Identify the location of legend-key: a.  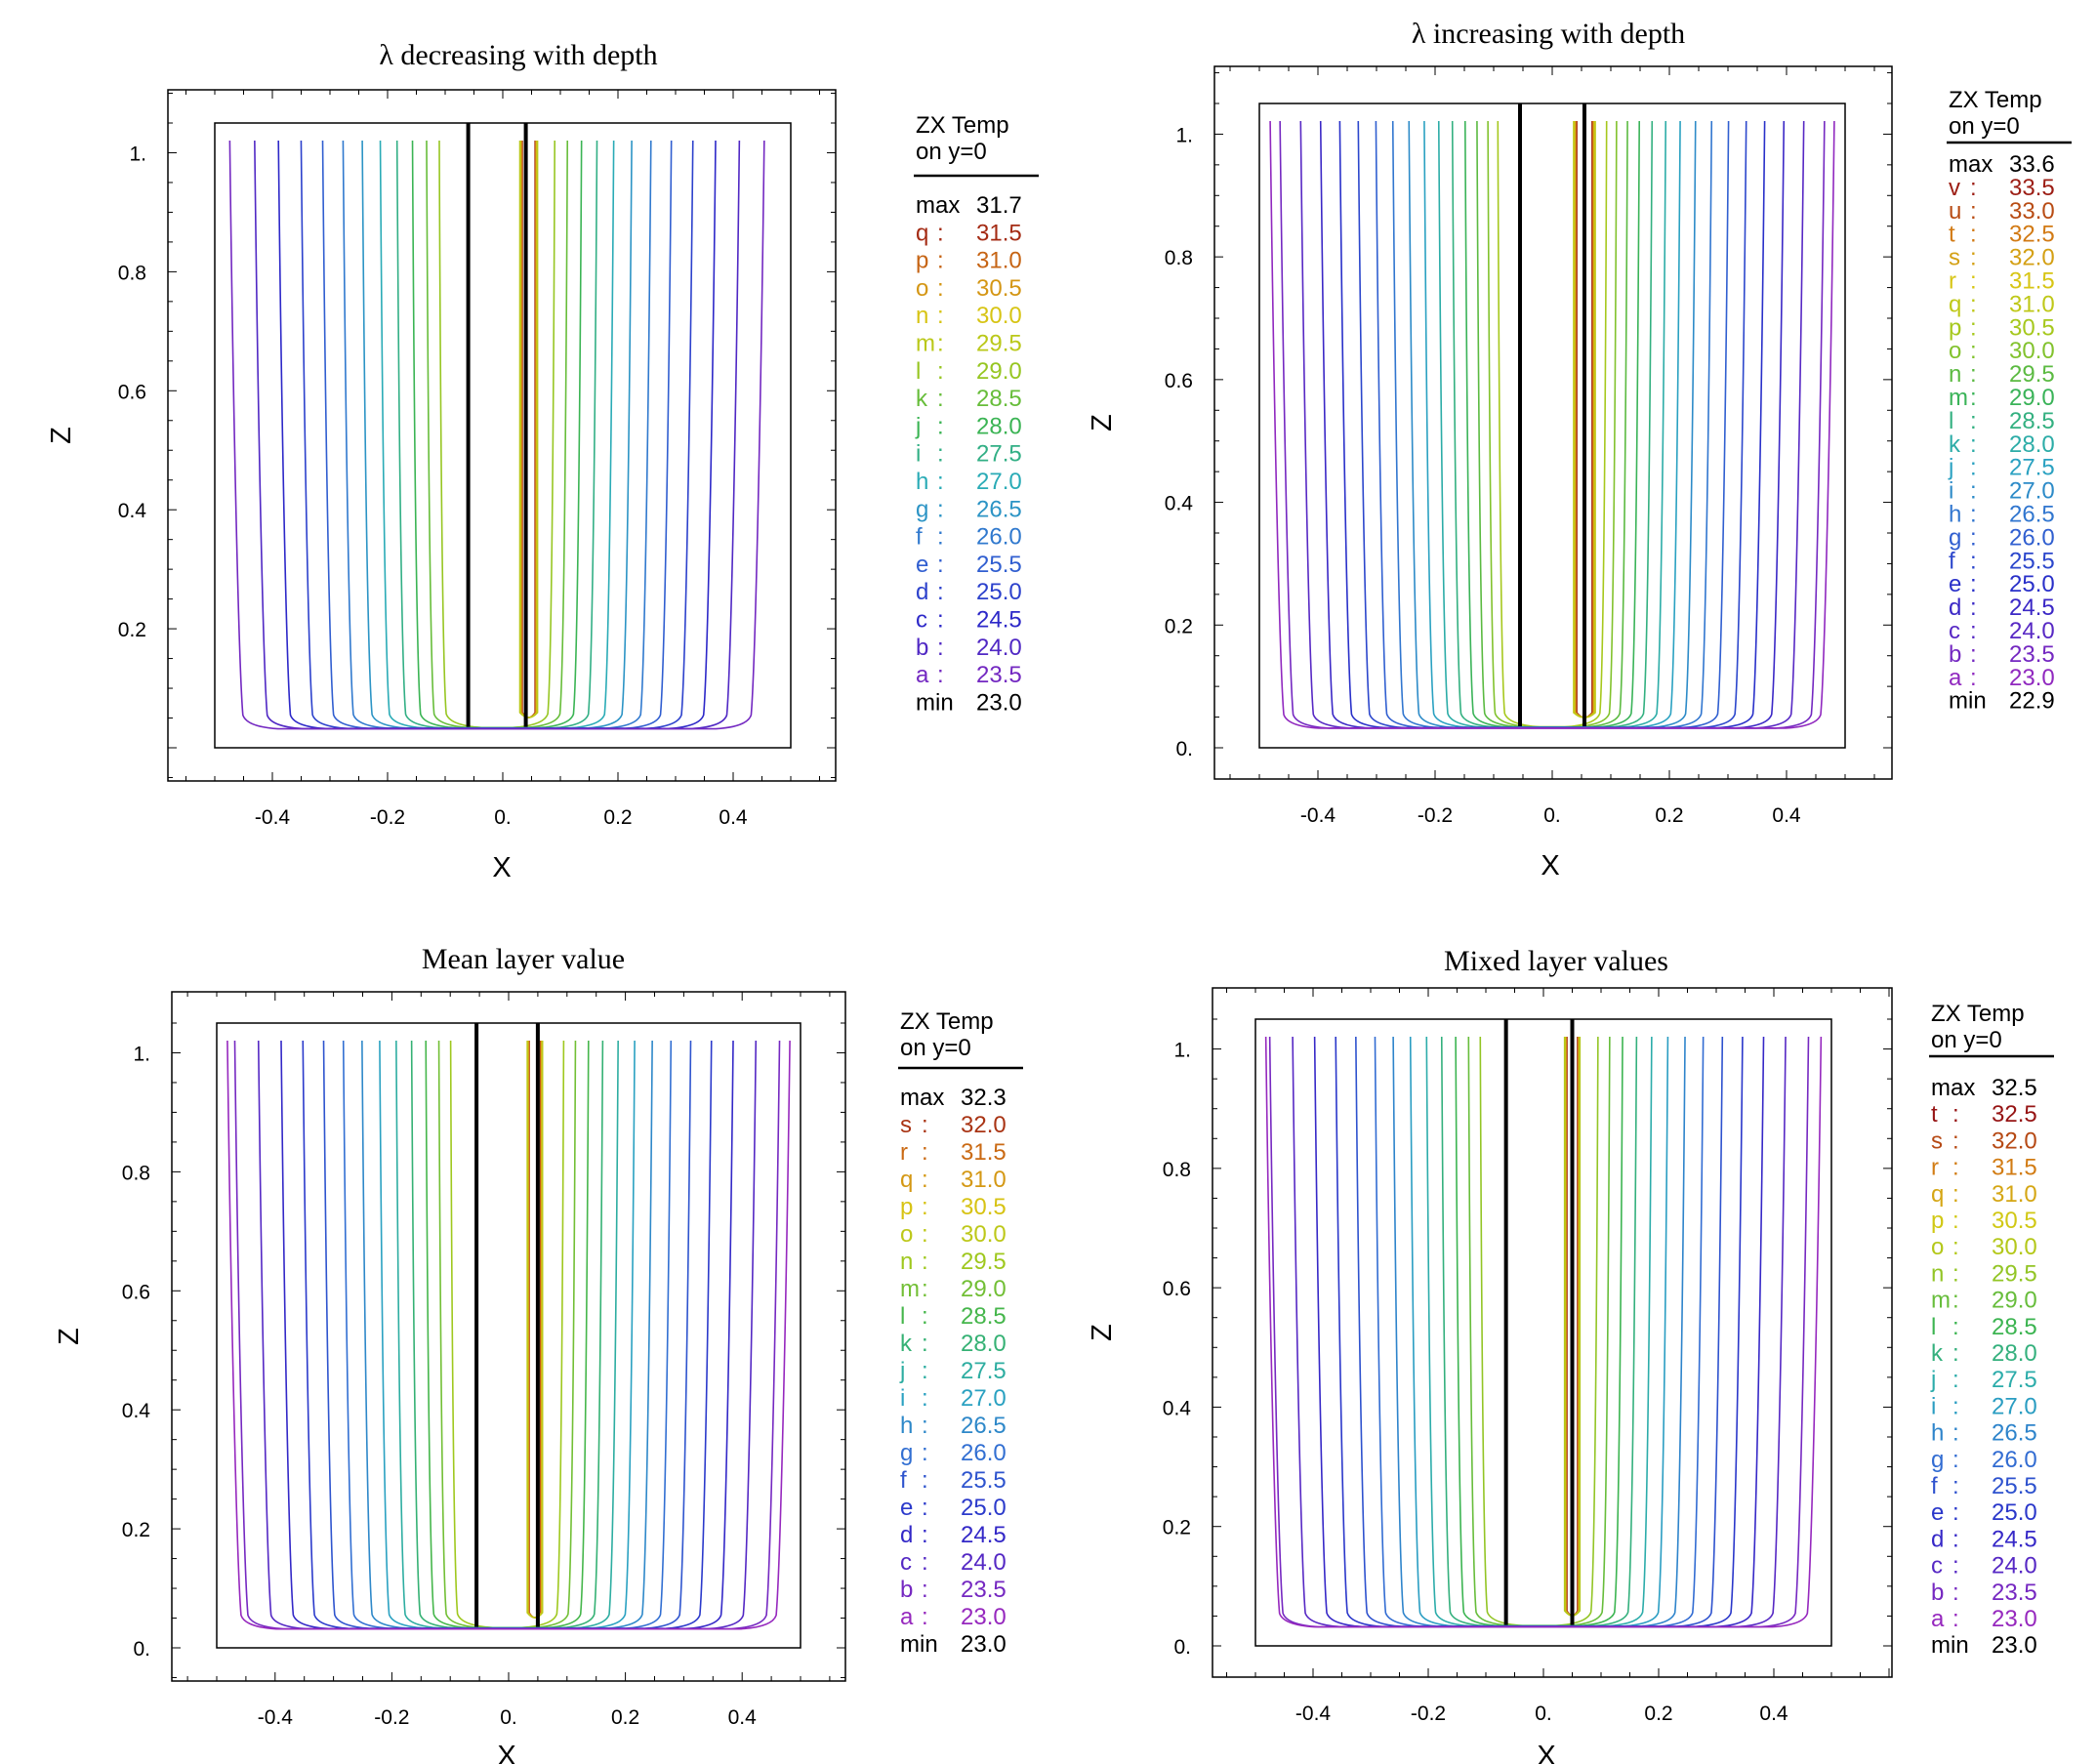
(922, 675).